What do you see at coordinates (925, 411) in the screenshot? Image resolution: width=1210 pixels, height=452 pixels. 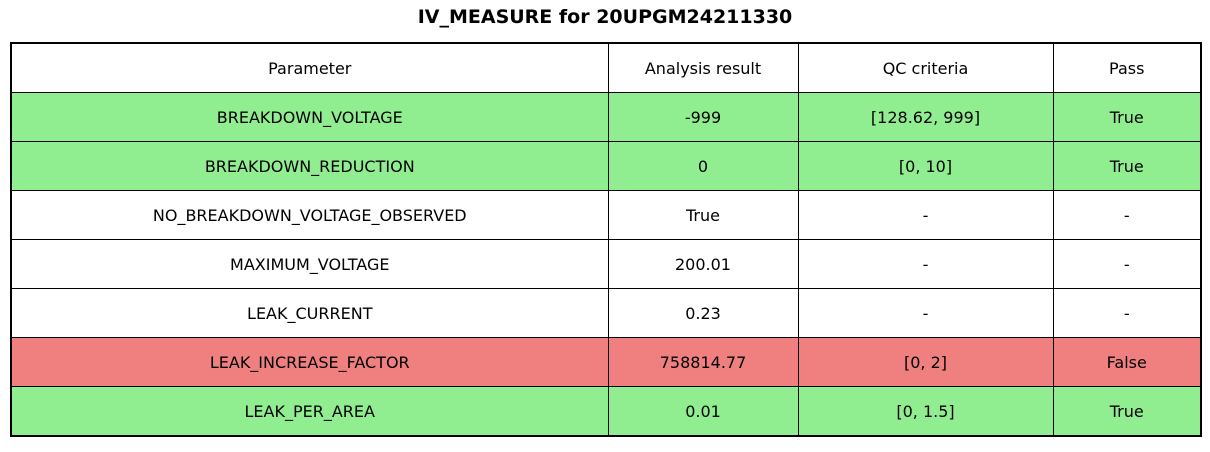 I see `cell-qc-criteria: [0, 1.5]` at bounding box center [925, 411].